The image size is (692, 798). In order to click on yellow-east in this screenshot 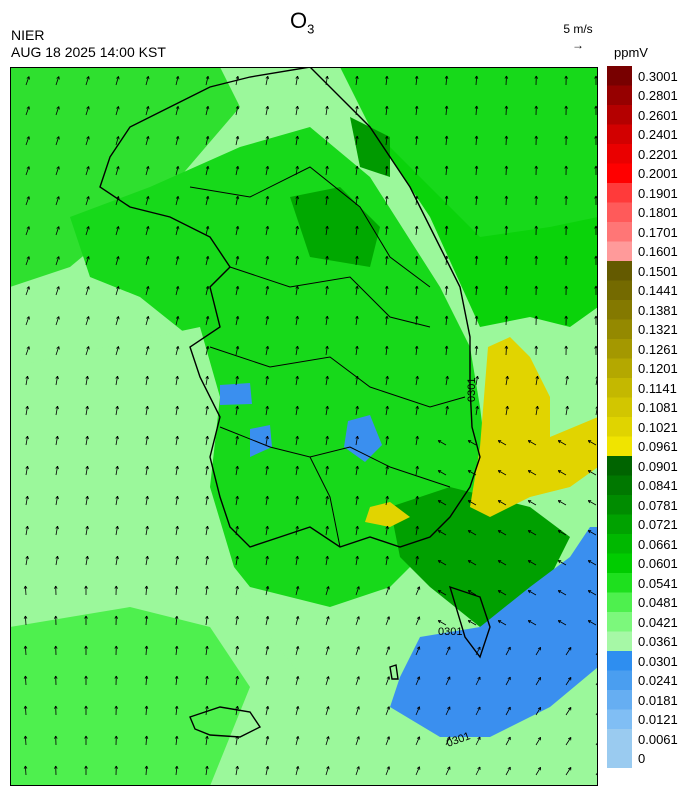, I will do `click(534, 427)`.